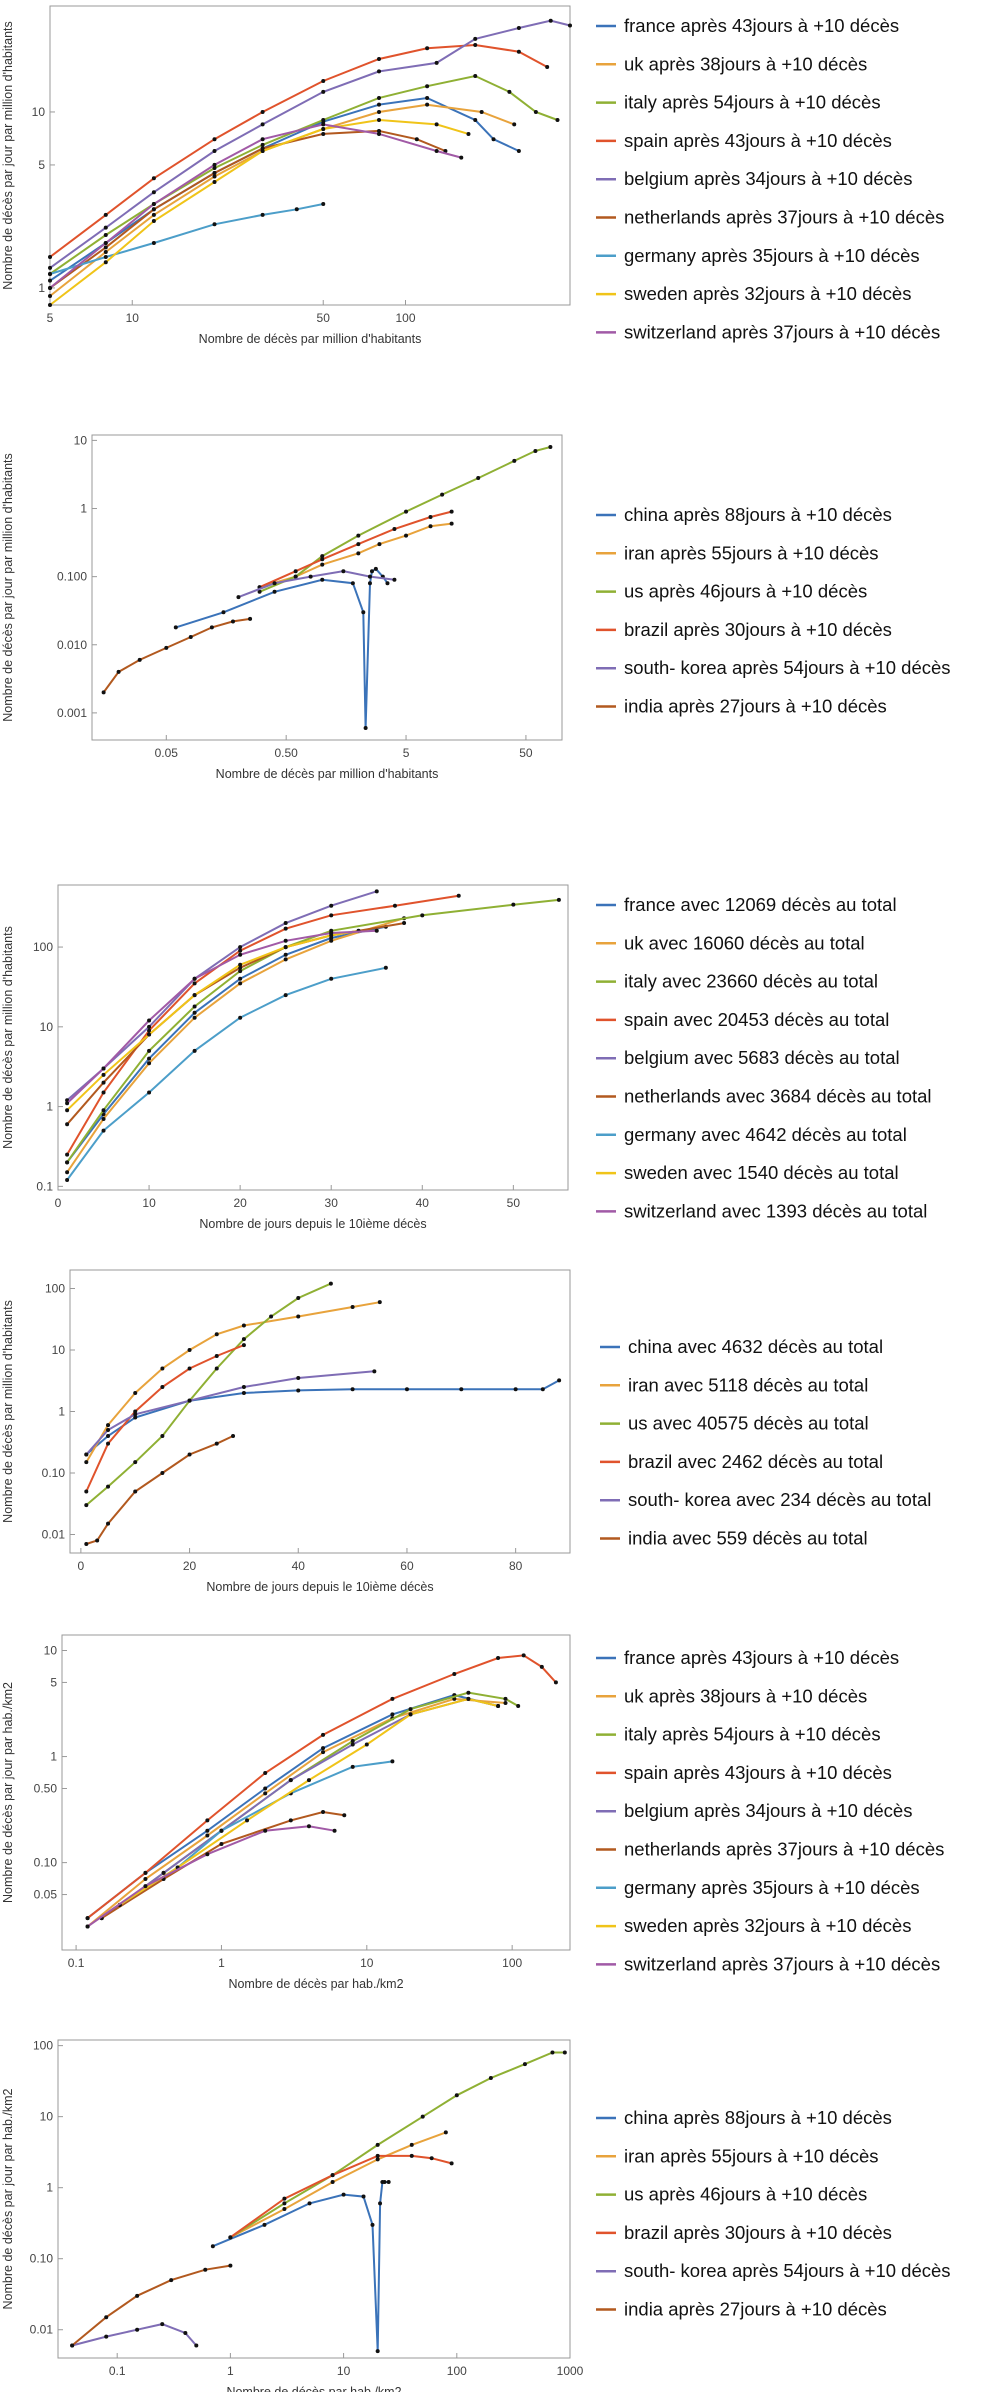  What do you see at coordinates (46, 1788) in the screenshot?
I see `y-tick-label: 0.50` at bounding box center [46, 1788].